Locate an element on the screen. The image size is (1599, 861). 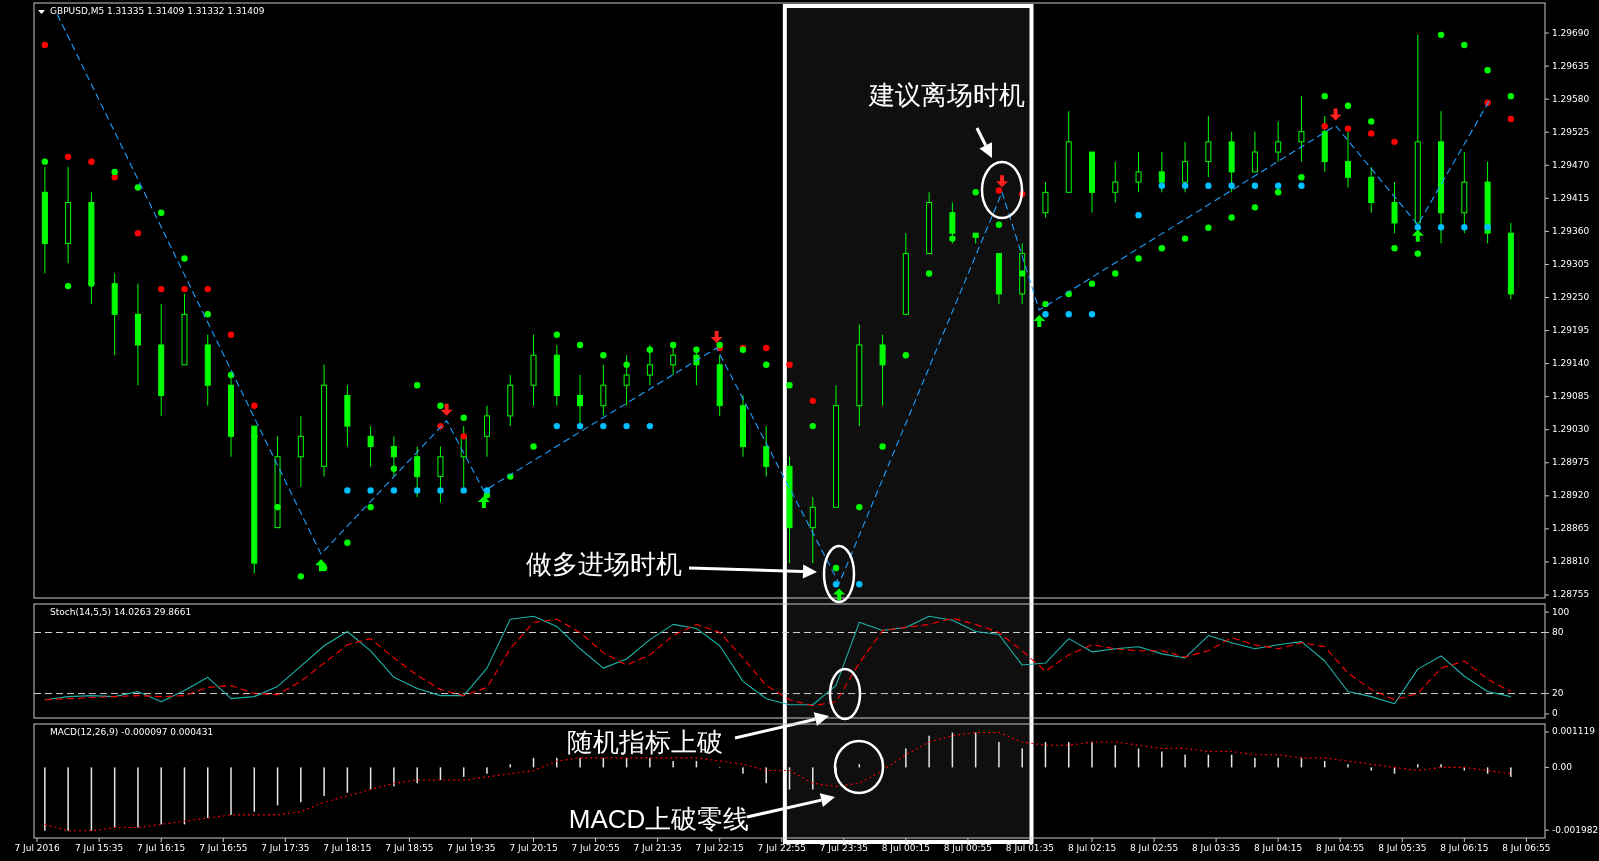
x-tick-label: 7 Jul 17:35 is located at coordinates (285, 848).